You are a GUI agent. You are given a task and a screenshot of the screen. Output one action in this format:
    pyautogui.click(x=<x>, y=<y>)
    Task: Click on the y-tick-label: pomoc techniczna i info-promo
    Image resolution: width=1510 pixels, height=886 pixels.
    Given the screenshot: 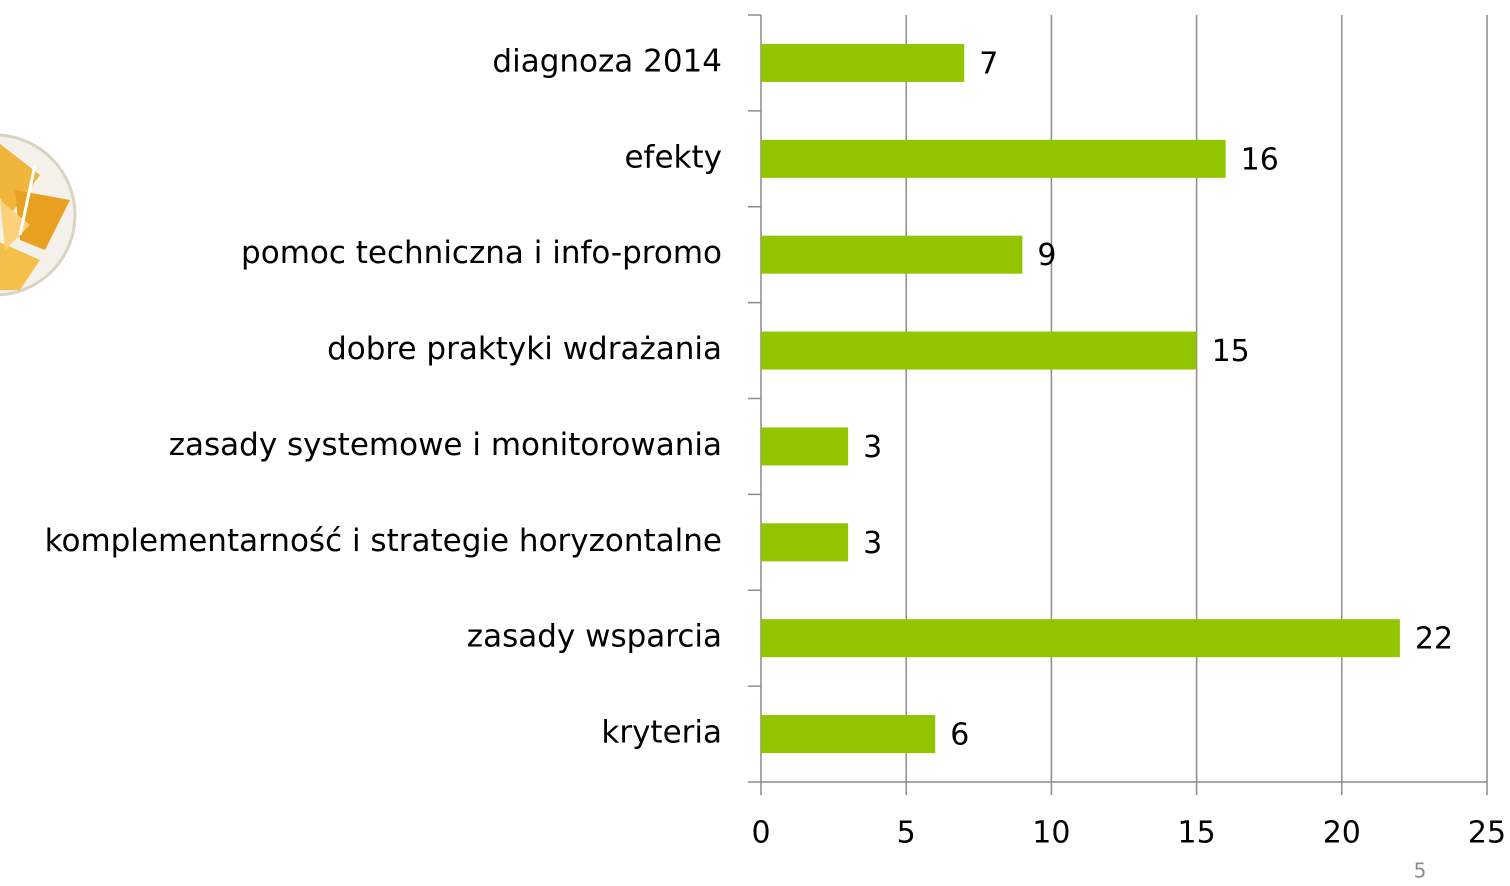 What is the action you would take?
    pyautogui.click(x=481, y=253)
    